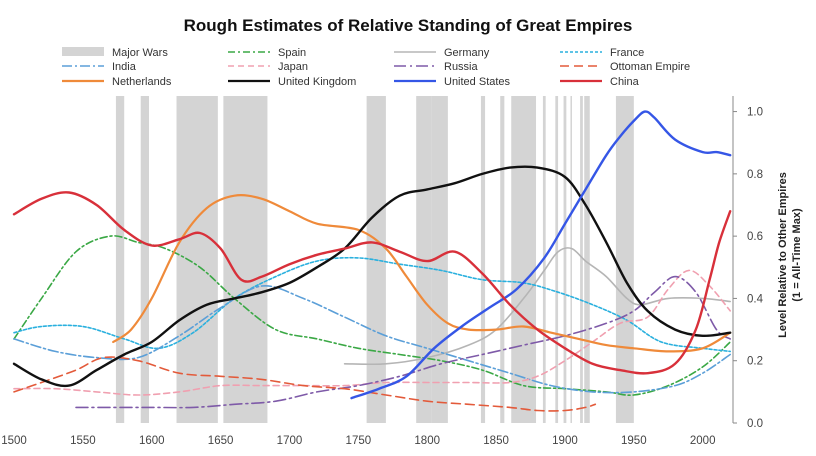 Image resolution: width=816 pixels, height=456 pixels. I want to click on legend-label: Germany, so click(467, 53).